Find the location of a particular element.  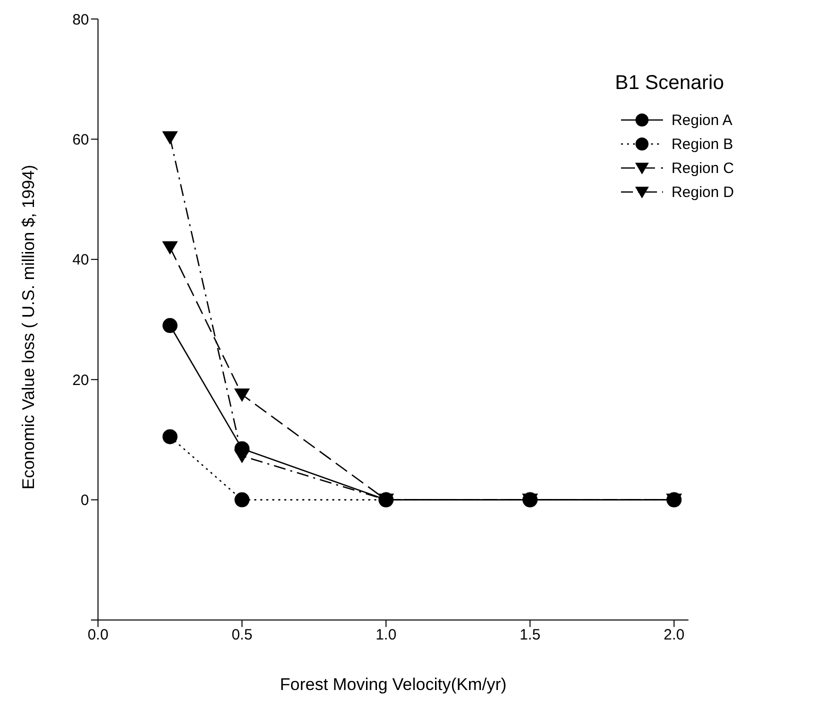

x-tick-label: 2.0 is located at coordinates (674, 635).